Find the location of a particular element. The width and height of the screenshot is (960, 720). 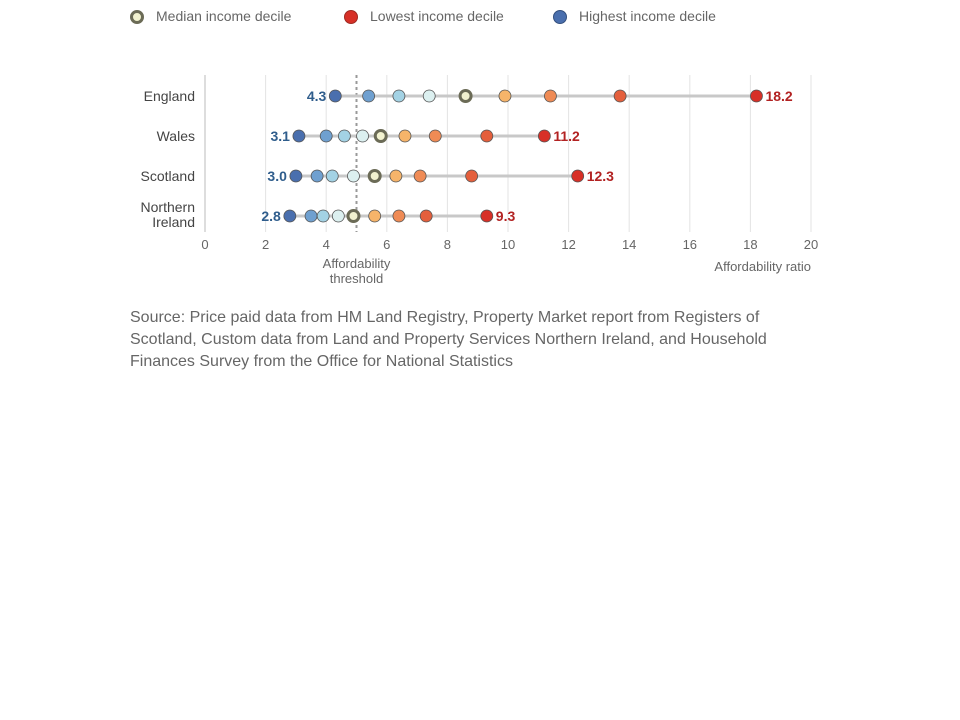

x-tick-label-10: 10 is located at coordinates (508, 244).